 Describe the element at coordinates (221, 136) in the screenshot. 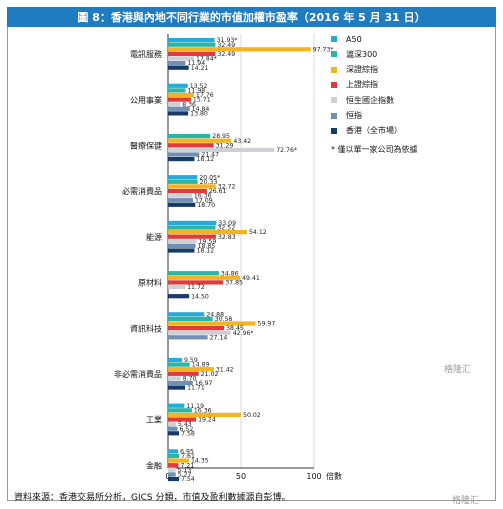

I see `data-label: 28.95` at that location.